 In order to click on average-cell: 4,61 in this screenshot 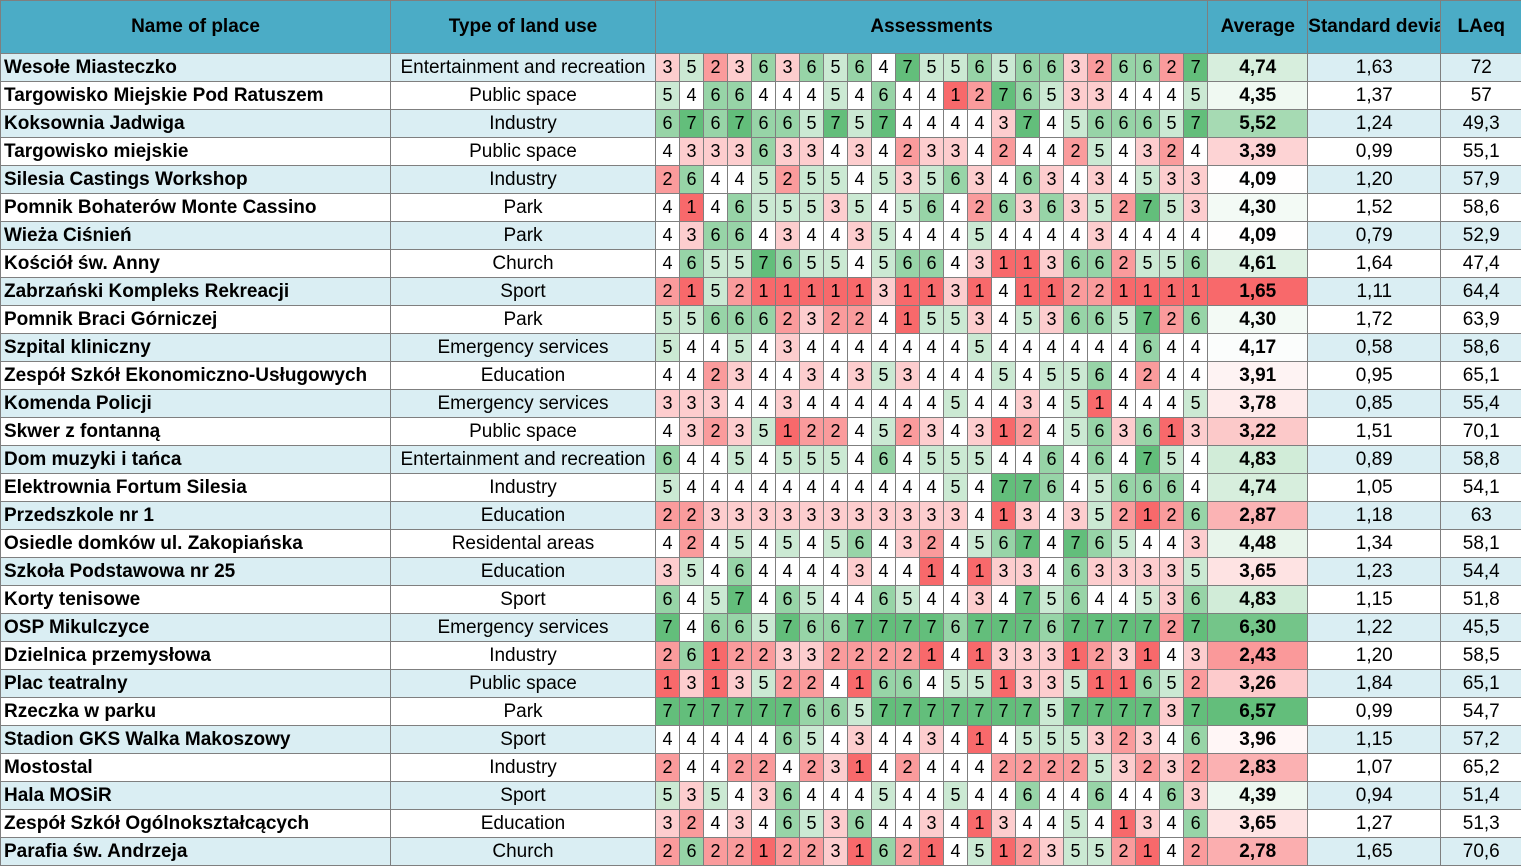, I will do `click(1258, 263)`.